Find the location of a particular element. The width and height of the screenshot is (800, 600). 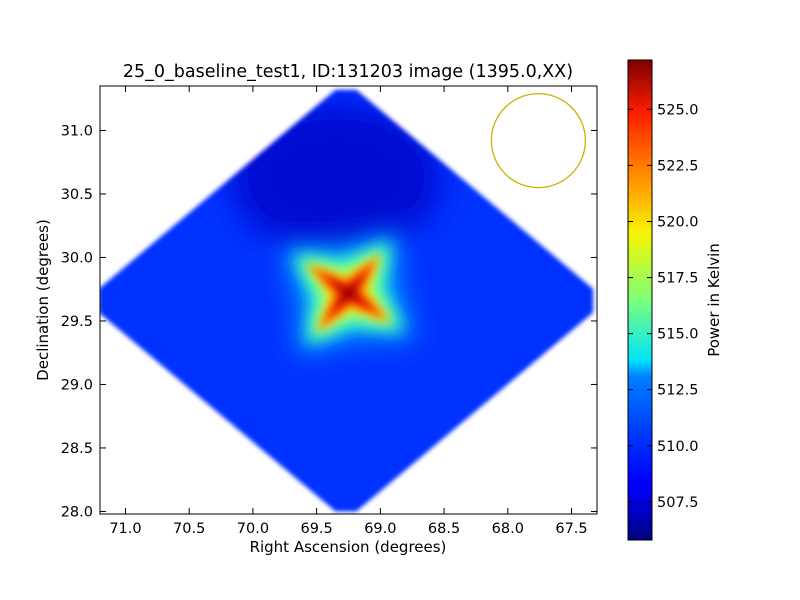

colorbar-tick-label: 510.0 is located at coordinates (678, 447).